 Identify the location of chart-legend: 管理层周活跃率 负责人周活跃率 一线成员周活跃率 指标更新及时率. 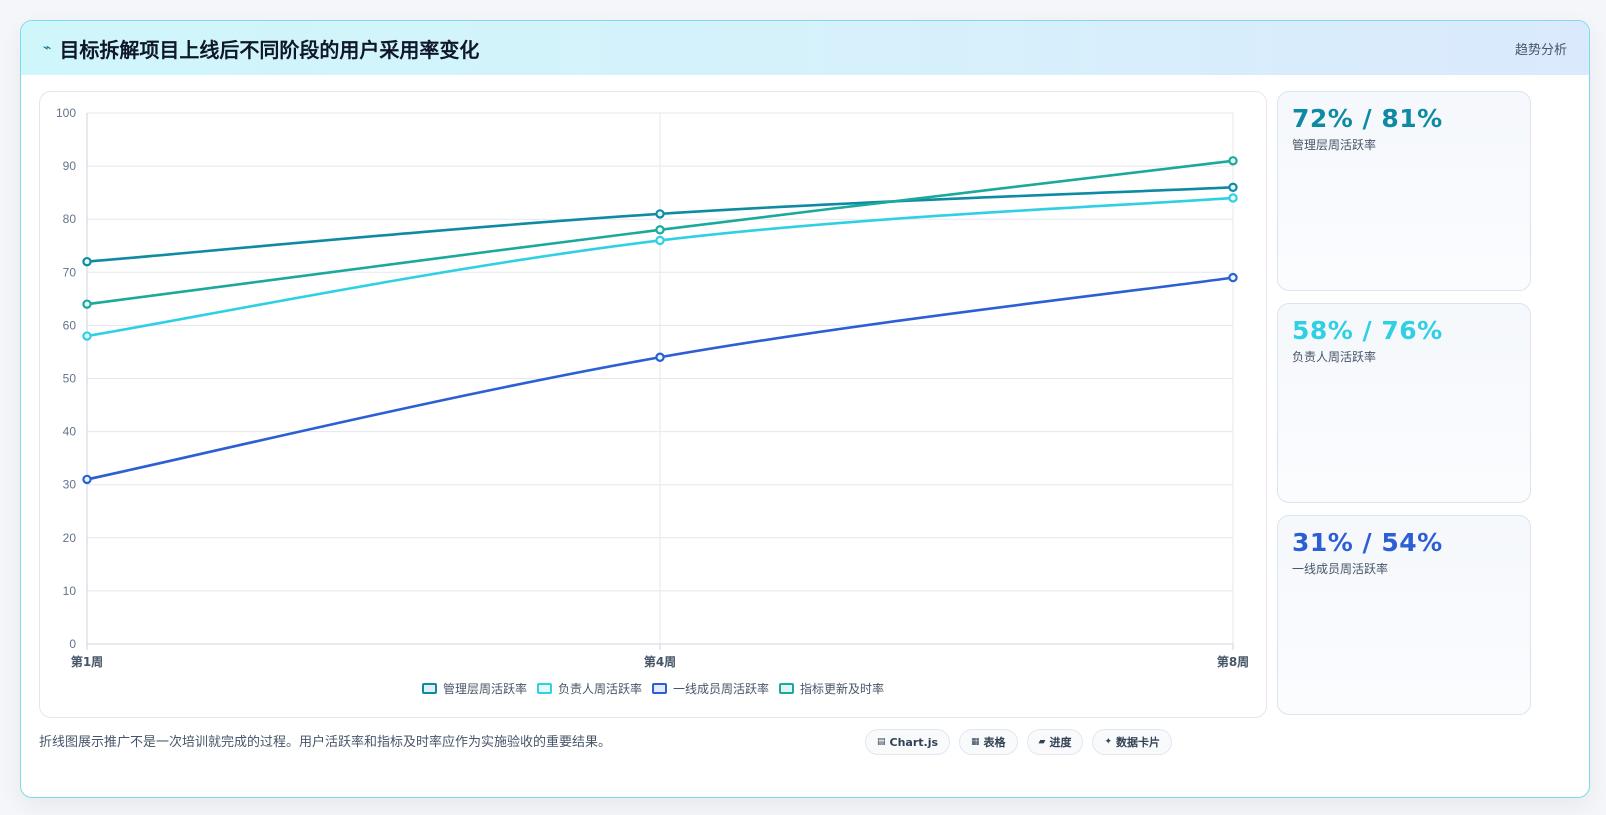
(653, 688).